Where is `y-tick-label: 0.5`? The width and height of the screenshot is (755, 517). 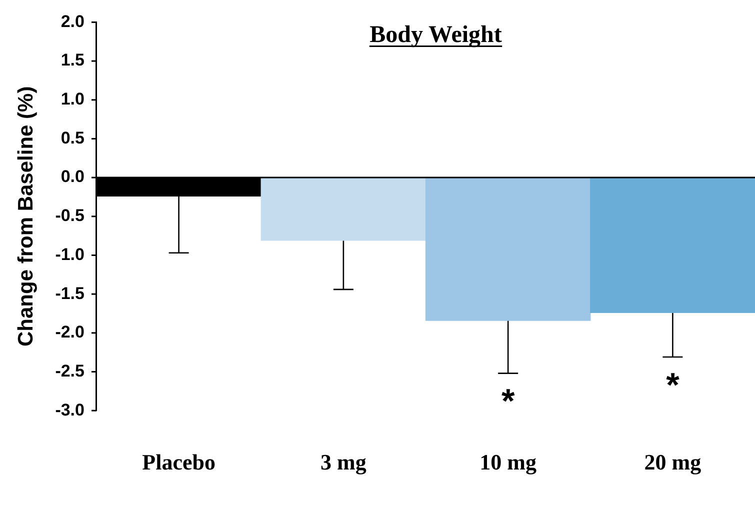
y-tick-label: 0.5 is located at coordinates (72, 138).